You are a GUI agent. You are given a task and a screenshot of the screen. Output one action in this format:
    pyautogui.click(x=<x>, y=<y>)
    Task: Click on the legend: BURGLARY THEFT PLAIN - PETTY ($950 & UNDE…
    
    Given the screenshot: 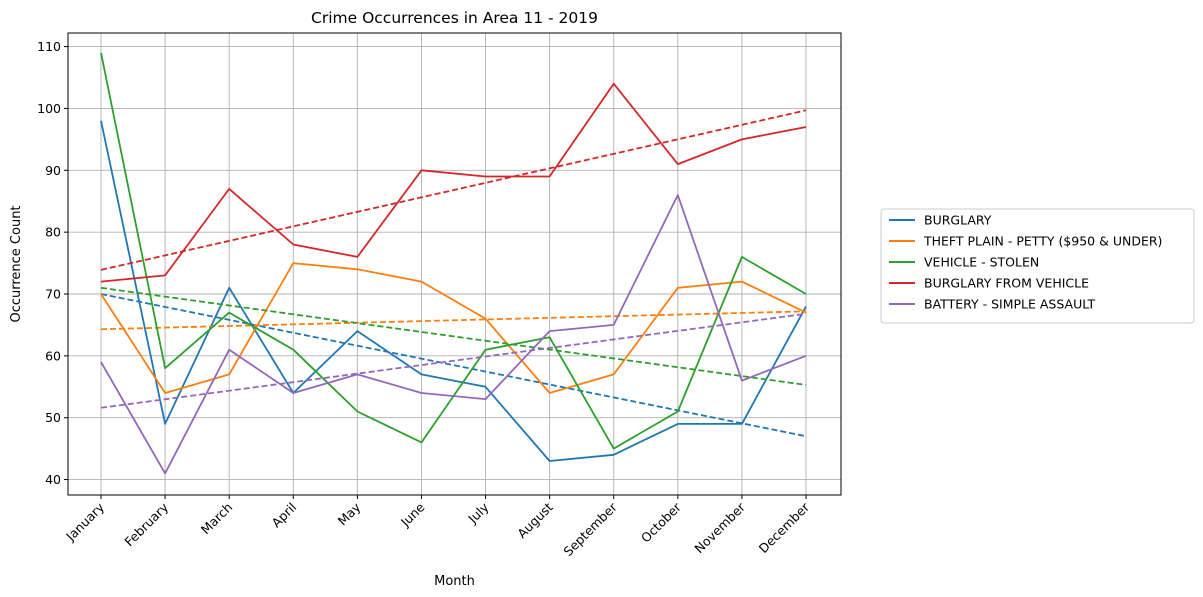 What is the action you would take?
    pyautogui.click(x=1037, y=266)
    